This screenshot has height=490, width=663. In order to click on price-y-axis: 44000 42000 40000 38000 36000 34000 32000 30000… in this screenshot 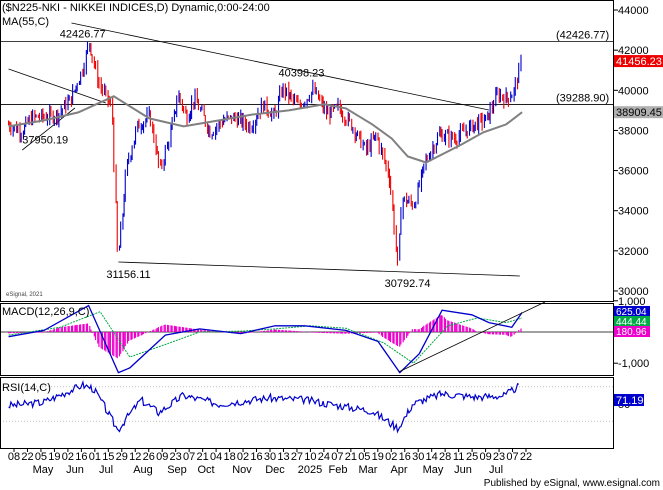, I will do `click(638, 151)`.